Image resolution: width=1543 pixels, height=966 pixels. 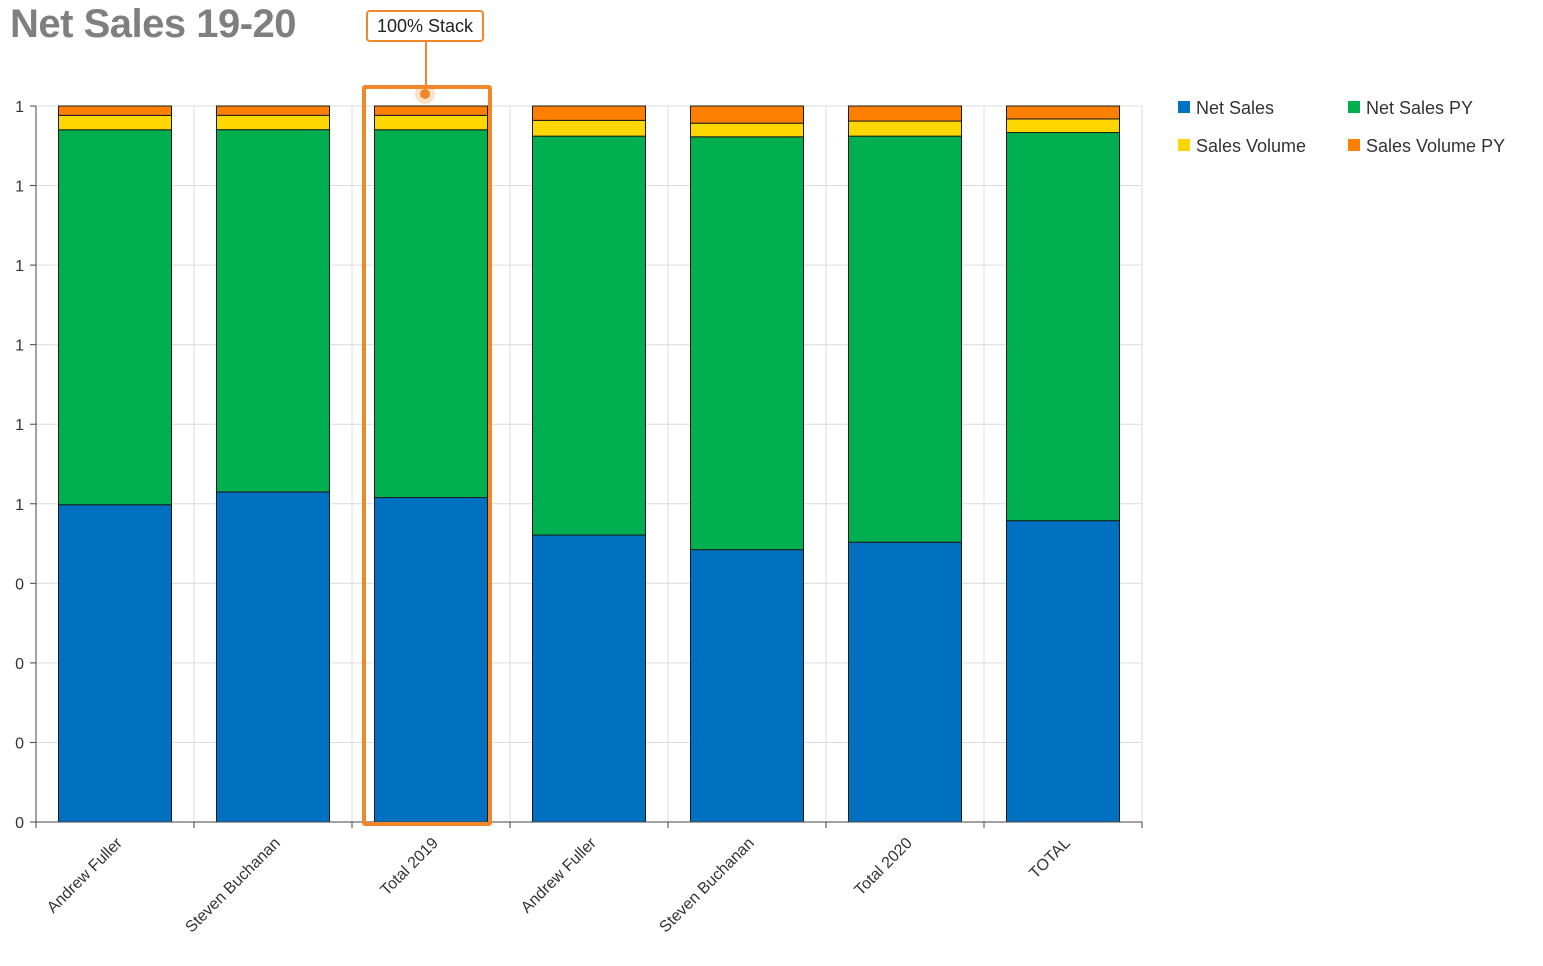 I want to click on legend-label: Sales Volume PY, so click(x=1435, y=146).